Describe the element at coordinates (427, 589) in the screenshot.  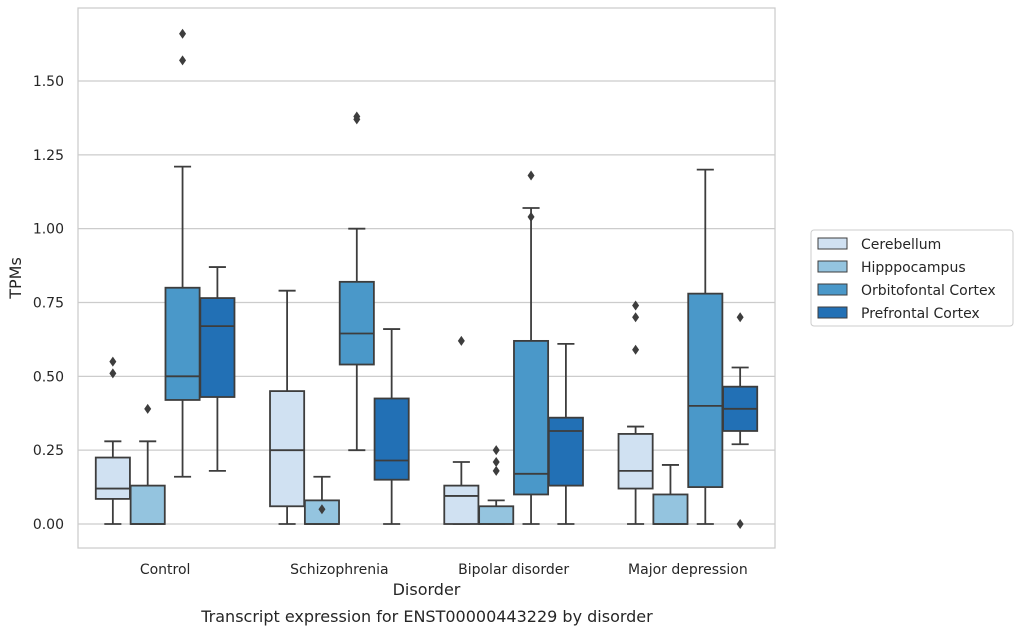
I see `x-axis-title: Disorder` at that location.